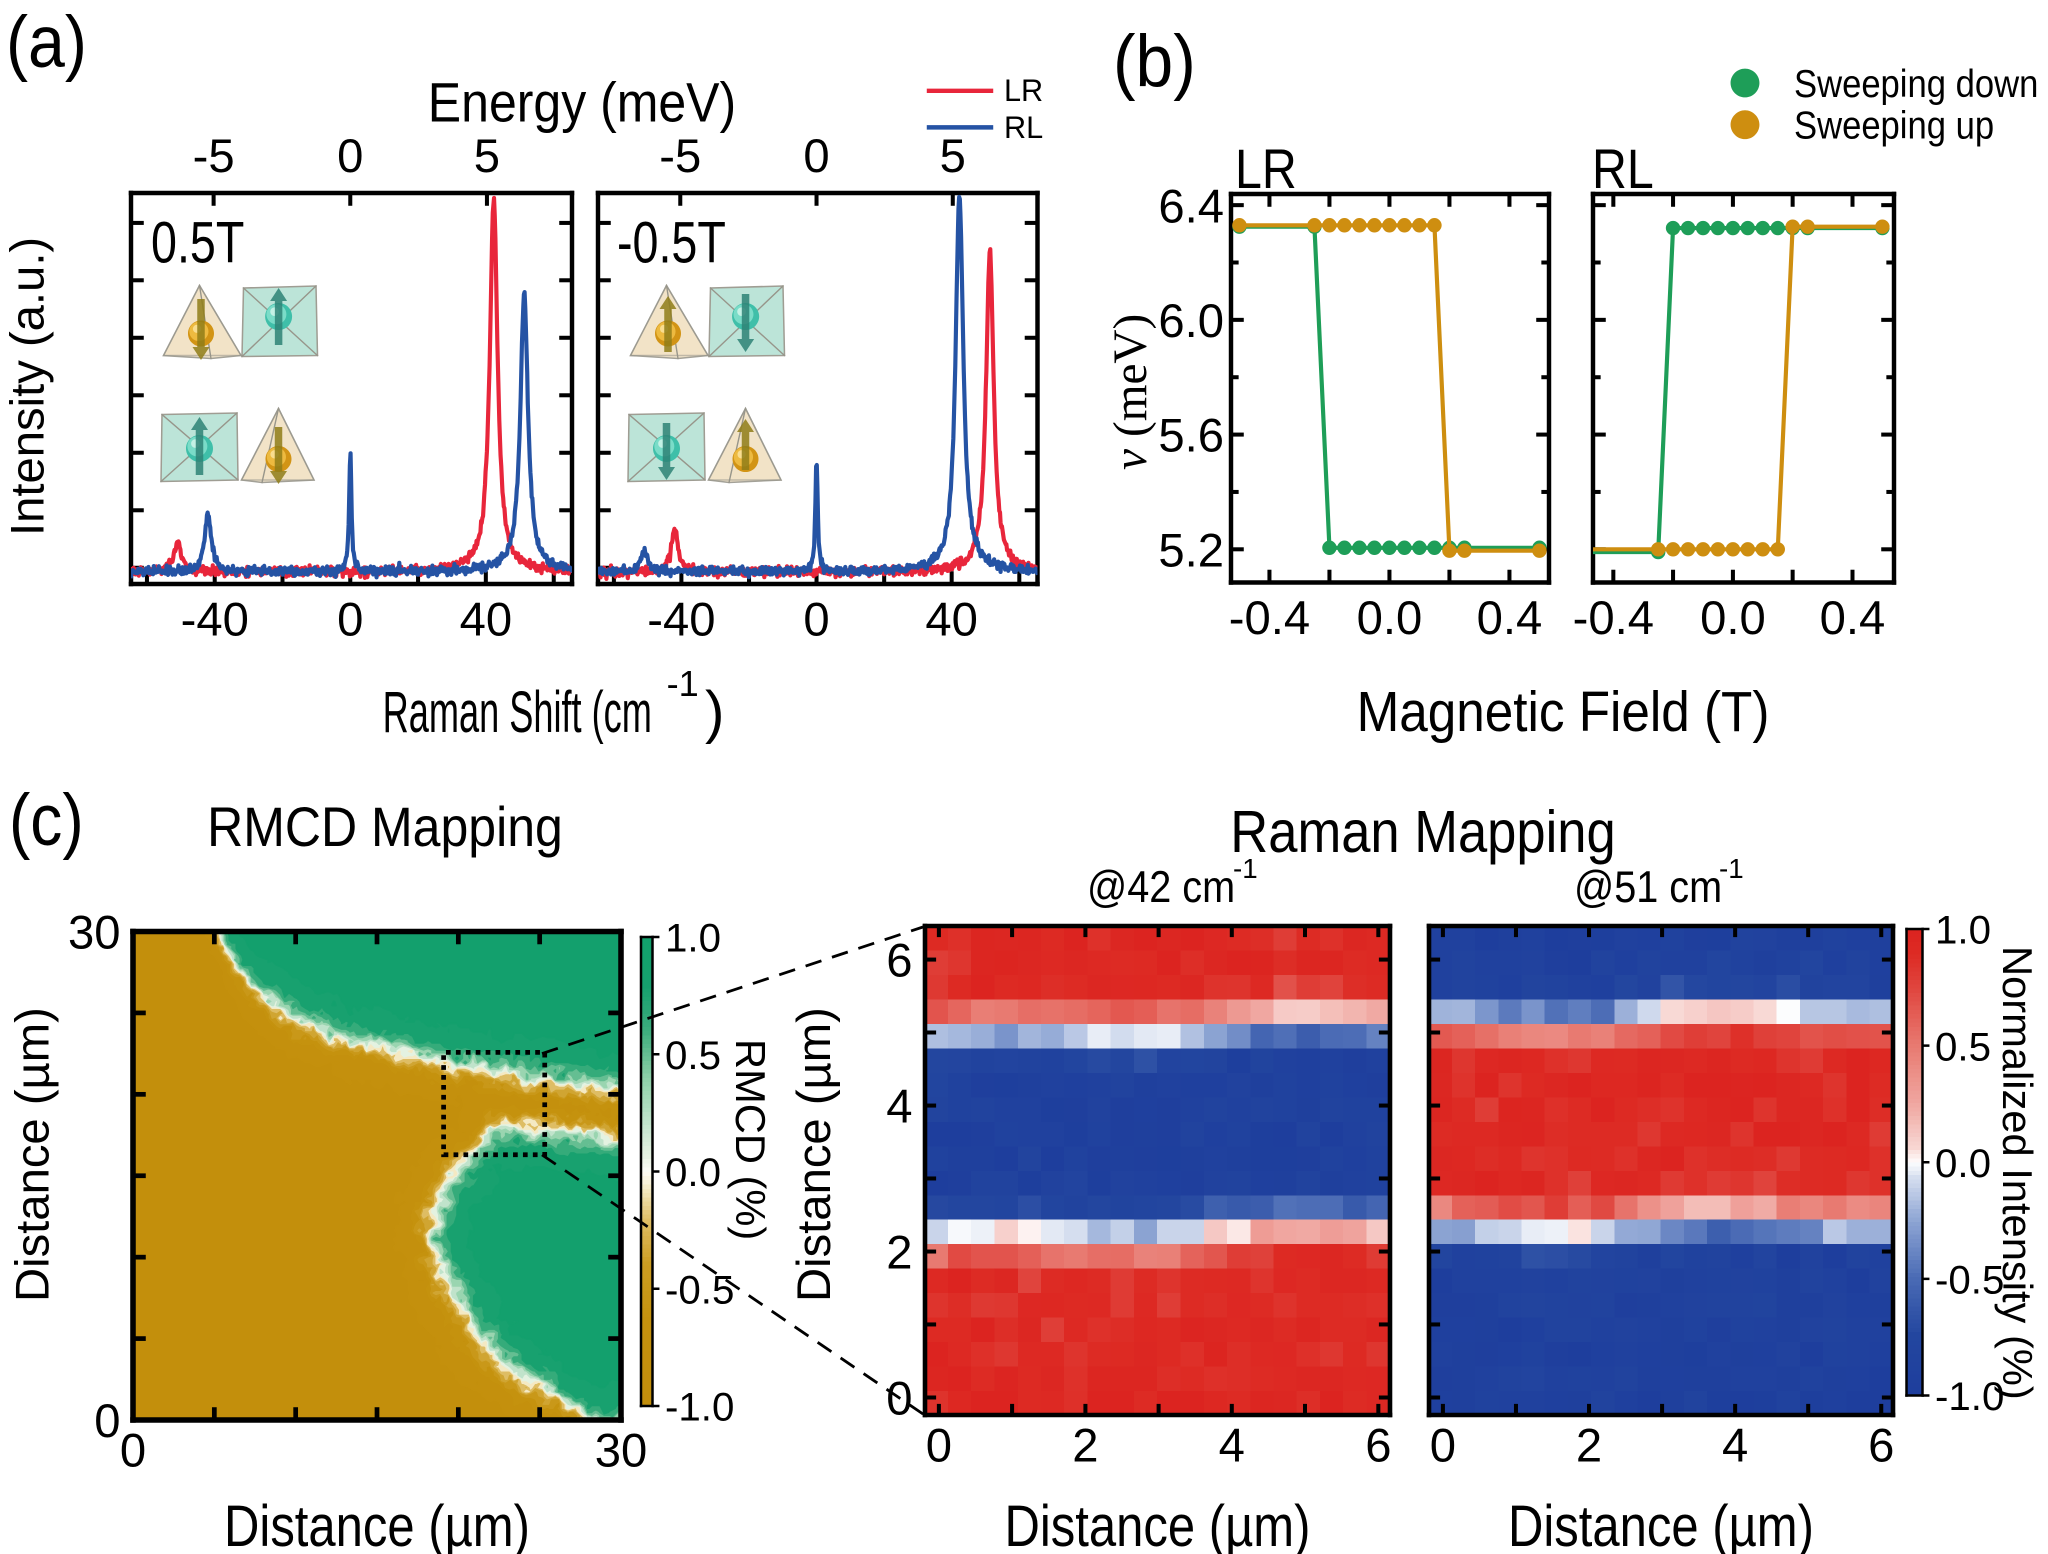  I want to click on svg-text: 6.4, so click(1191, 206).